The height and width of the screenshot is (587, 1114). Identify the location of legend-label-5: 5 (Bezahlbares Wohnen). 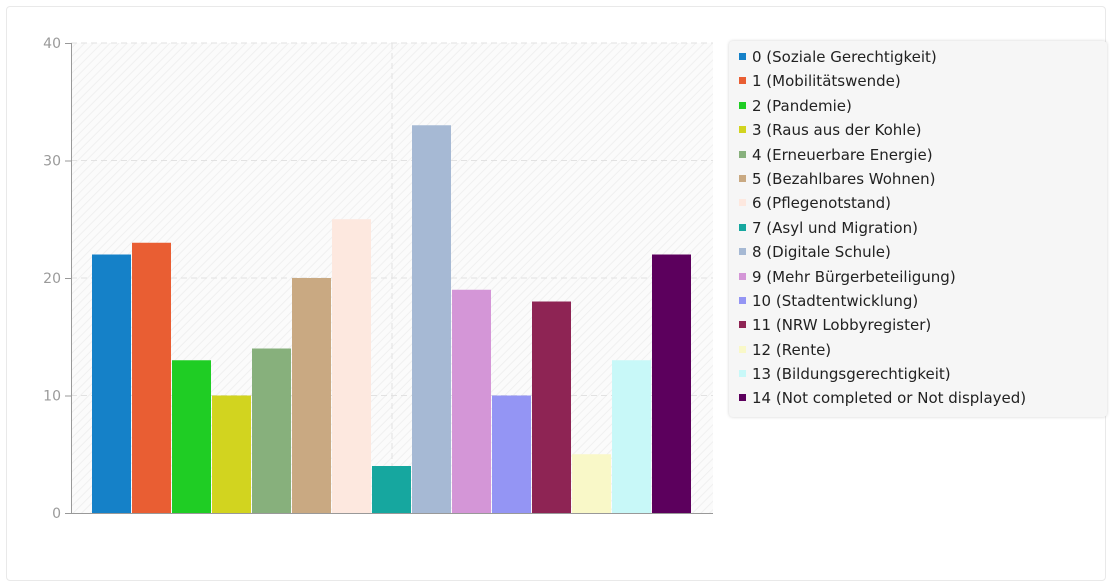
(844, 178).